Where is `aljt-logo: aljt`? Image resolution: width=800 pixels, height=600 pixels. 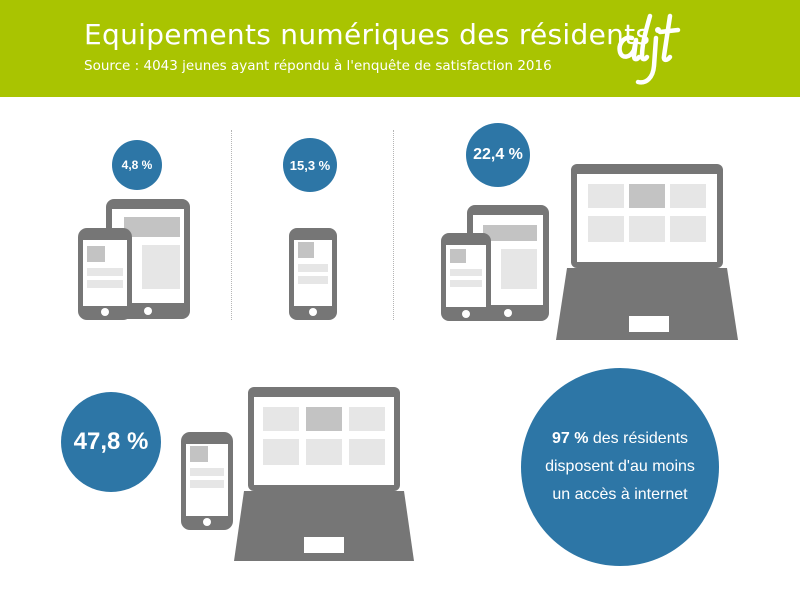 aljt-logo: aljt is located at coordinates (646, 46).